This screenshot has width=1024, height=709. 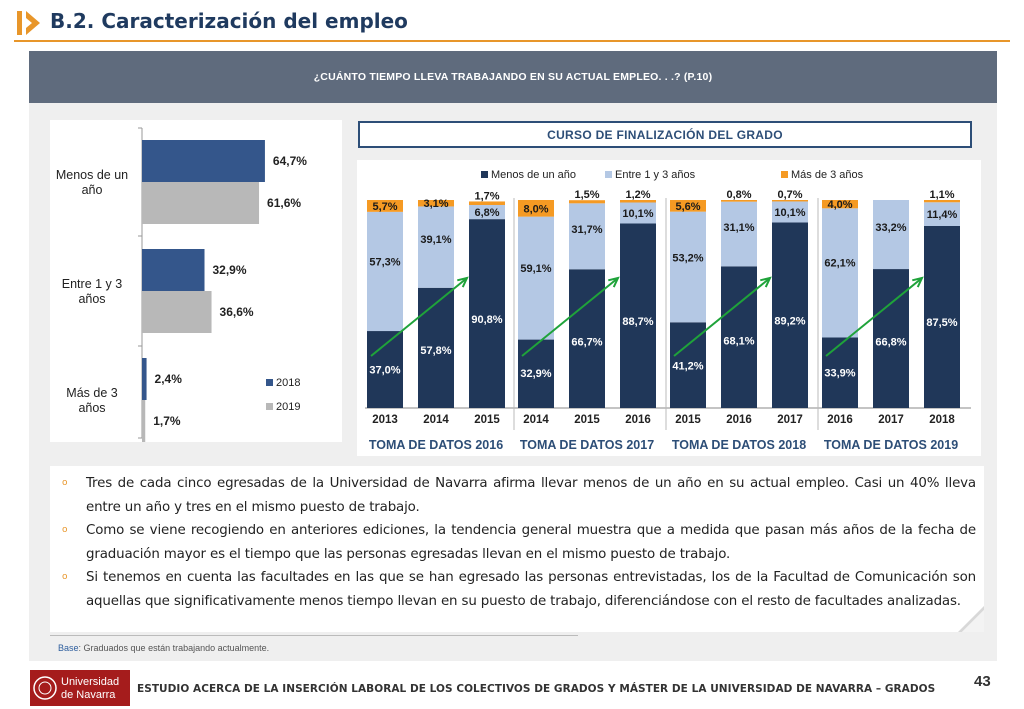 What do you see at coordinates (486, 320) in the screenshot?
I see `data-label-menos: 90,8%` at bounding box center [486, 320].